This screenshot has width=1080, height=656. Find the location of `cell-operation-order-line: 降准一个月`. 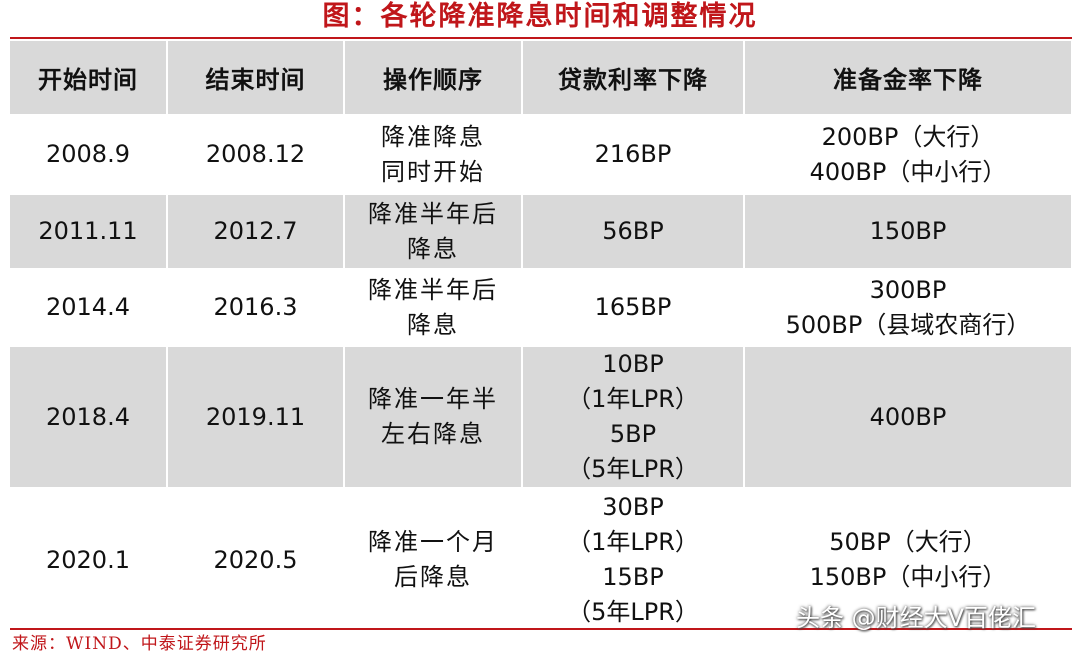

cell-operation-order-line: 降准一个月 is located at coordinates (433, 542).